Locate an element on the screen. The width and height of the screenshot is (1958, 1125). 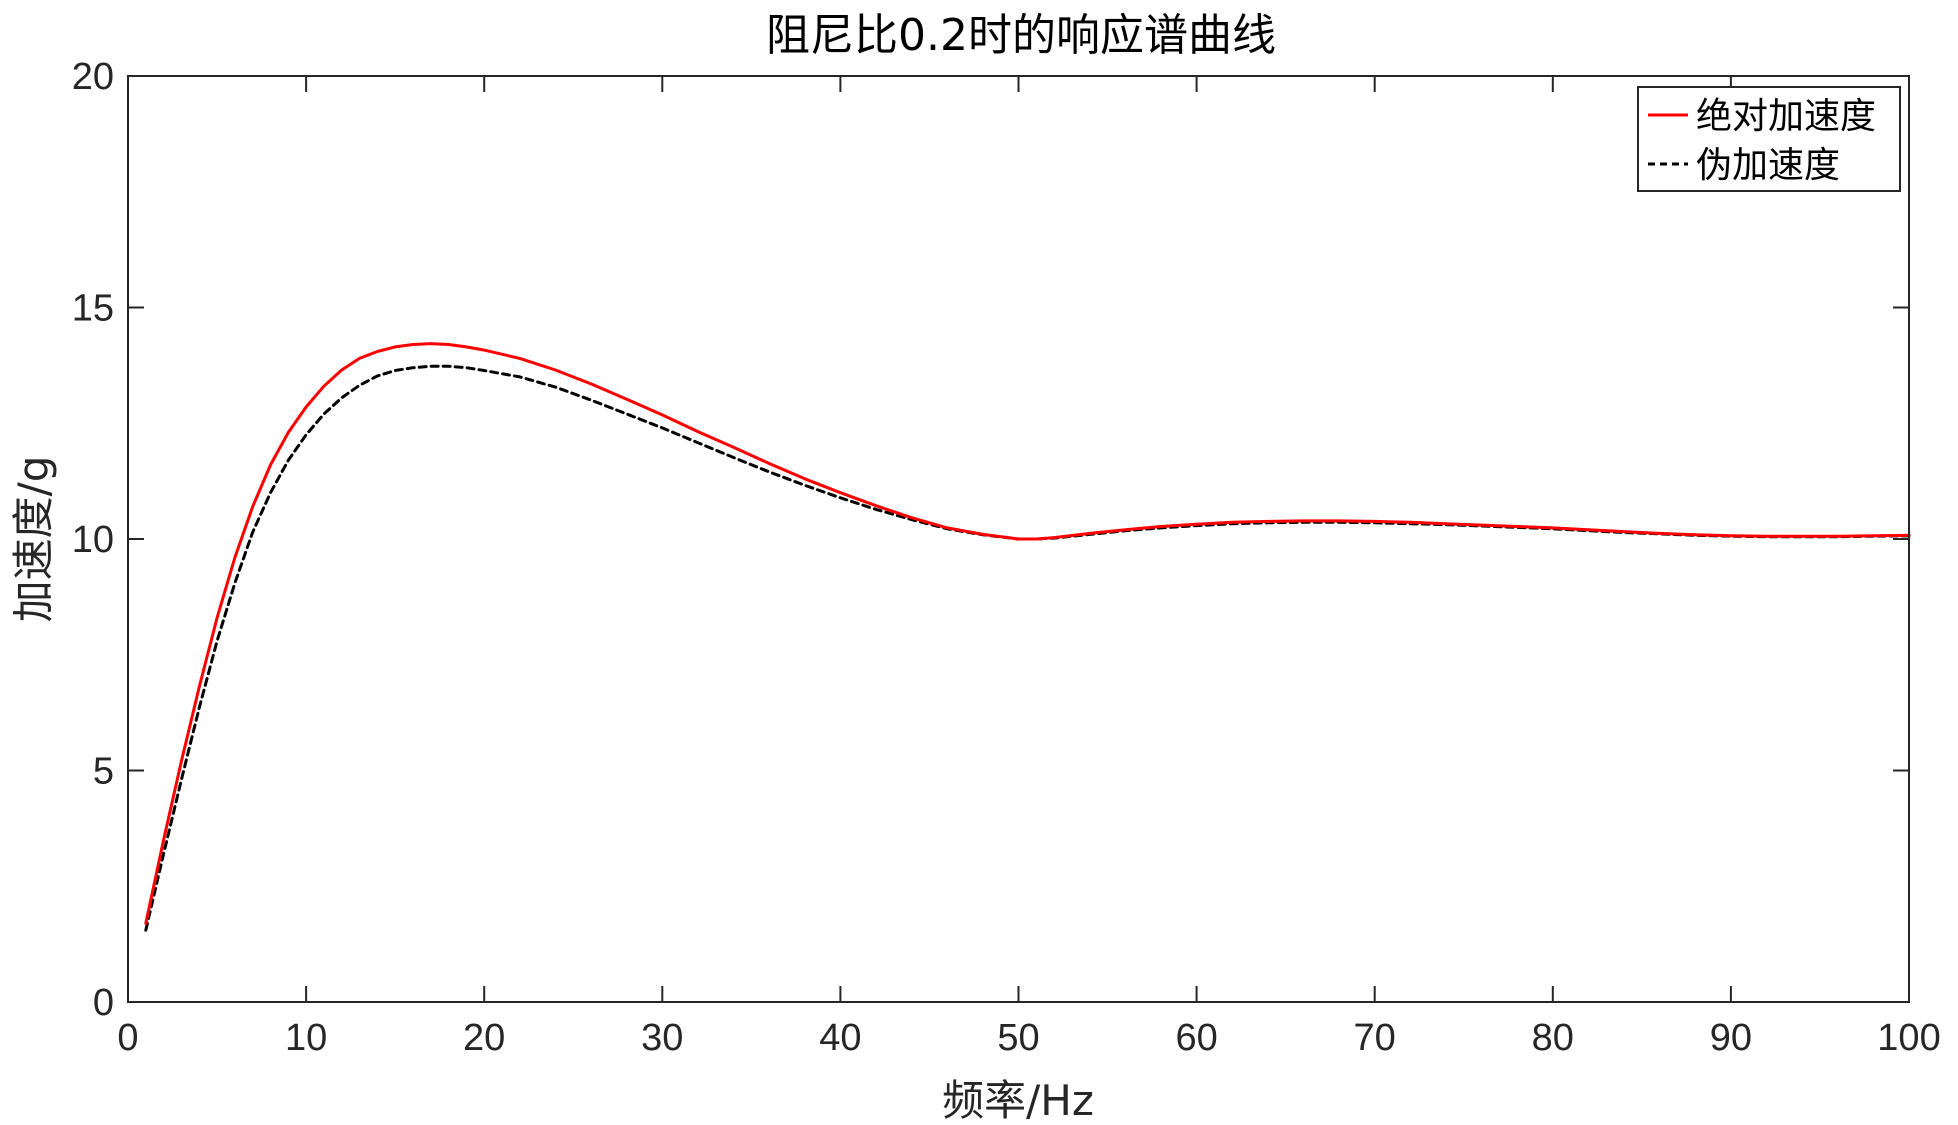
y-tick-label: 0 is located at coordinates (103, 1003).